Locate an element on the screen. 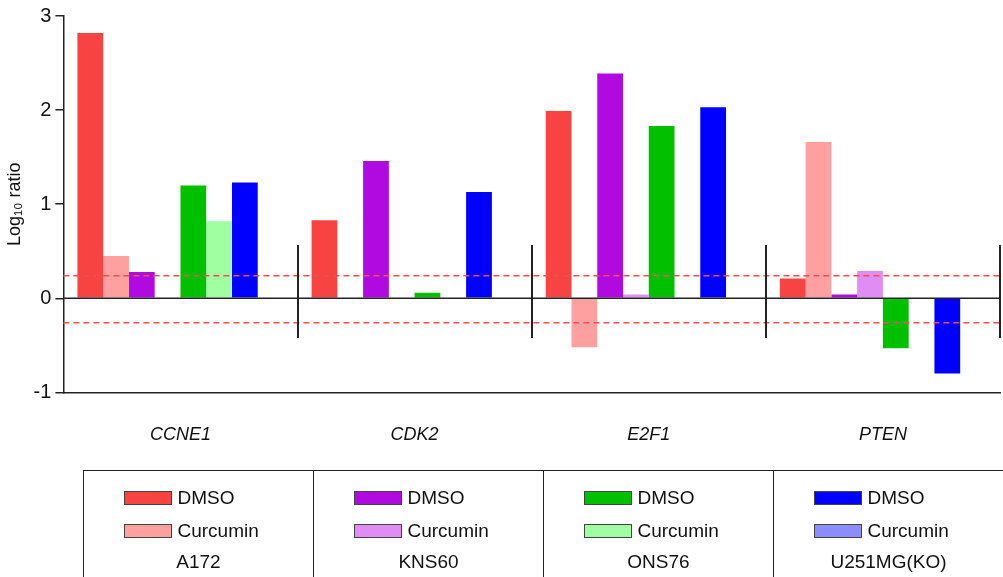  y-axis-title: Log₁₀ ratio is located at coordinates (13, 204).